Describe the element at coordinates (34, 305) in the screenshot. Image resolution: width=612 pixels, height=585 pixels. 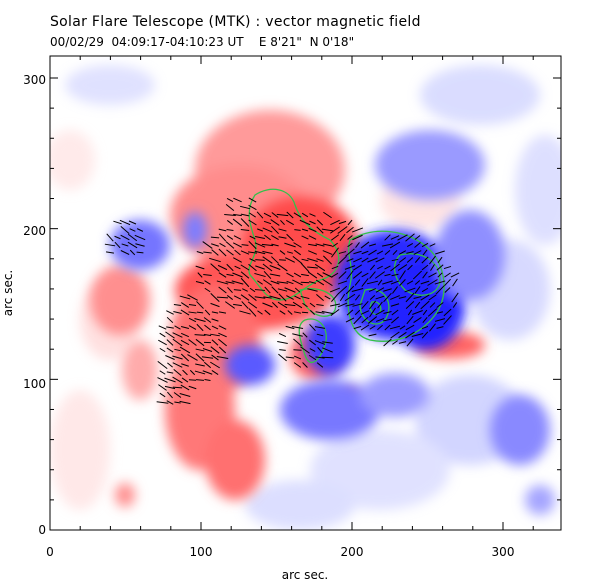
I see `y-tick-labels: 0 100 200 300` at that location.